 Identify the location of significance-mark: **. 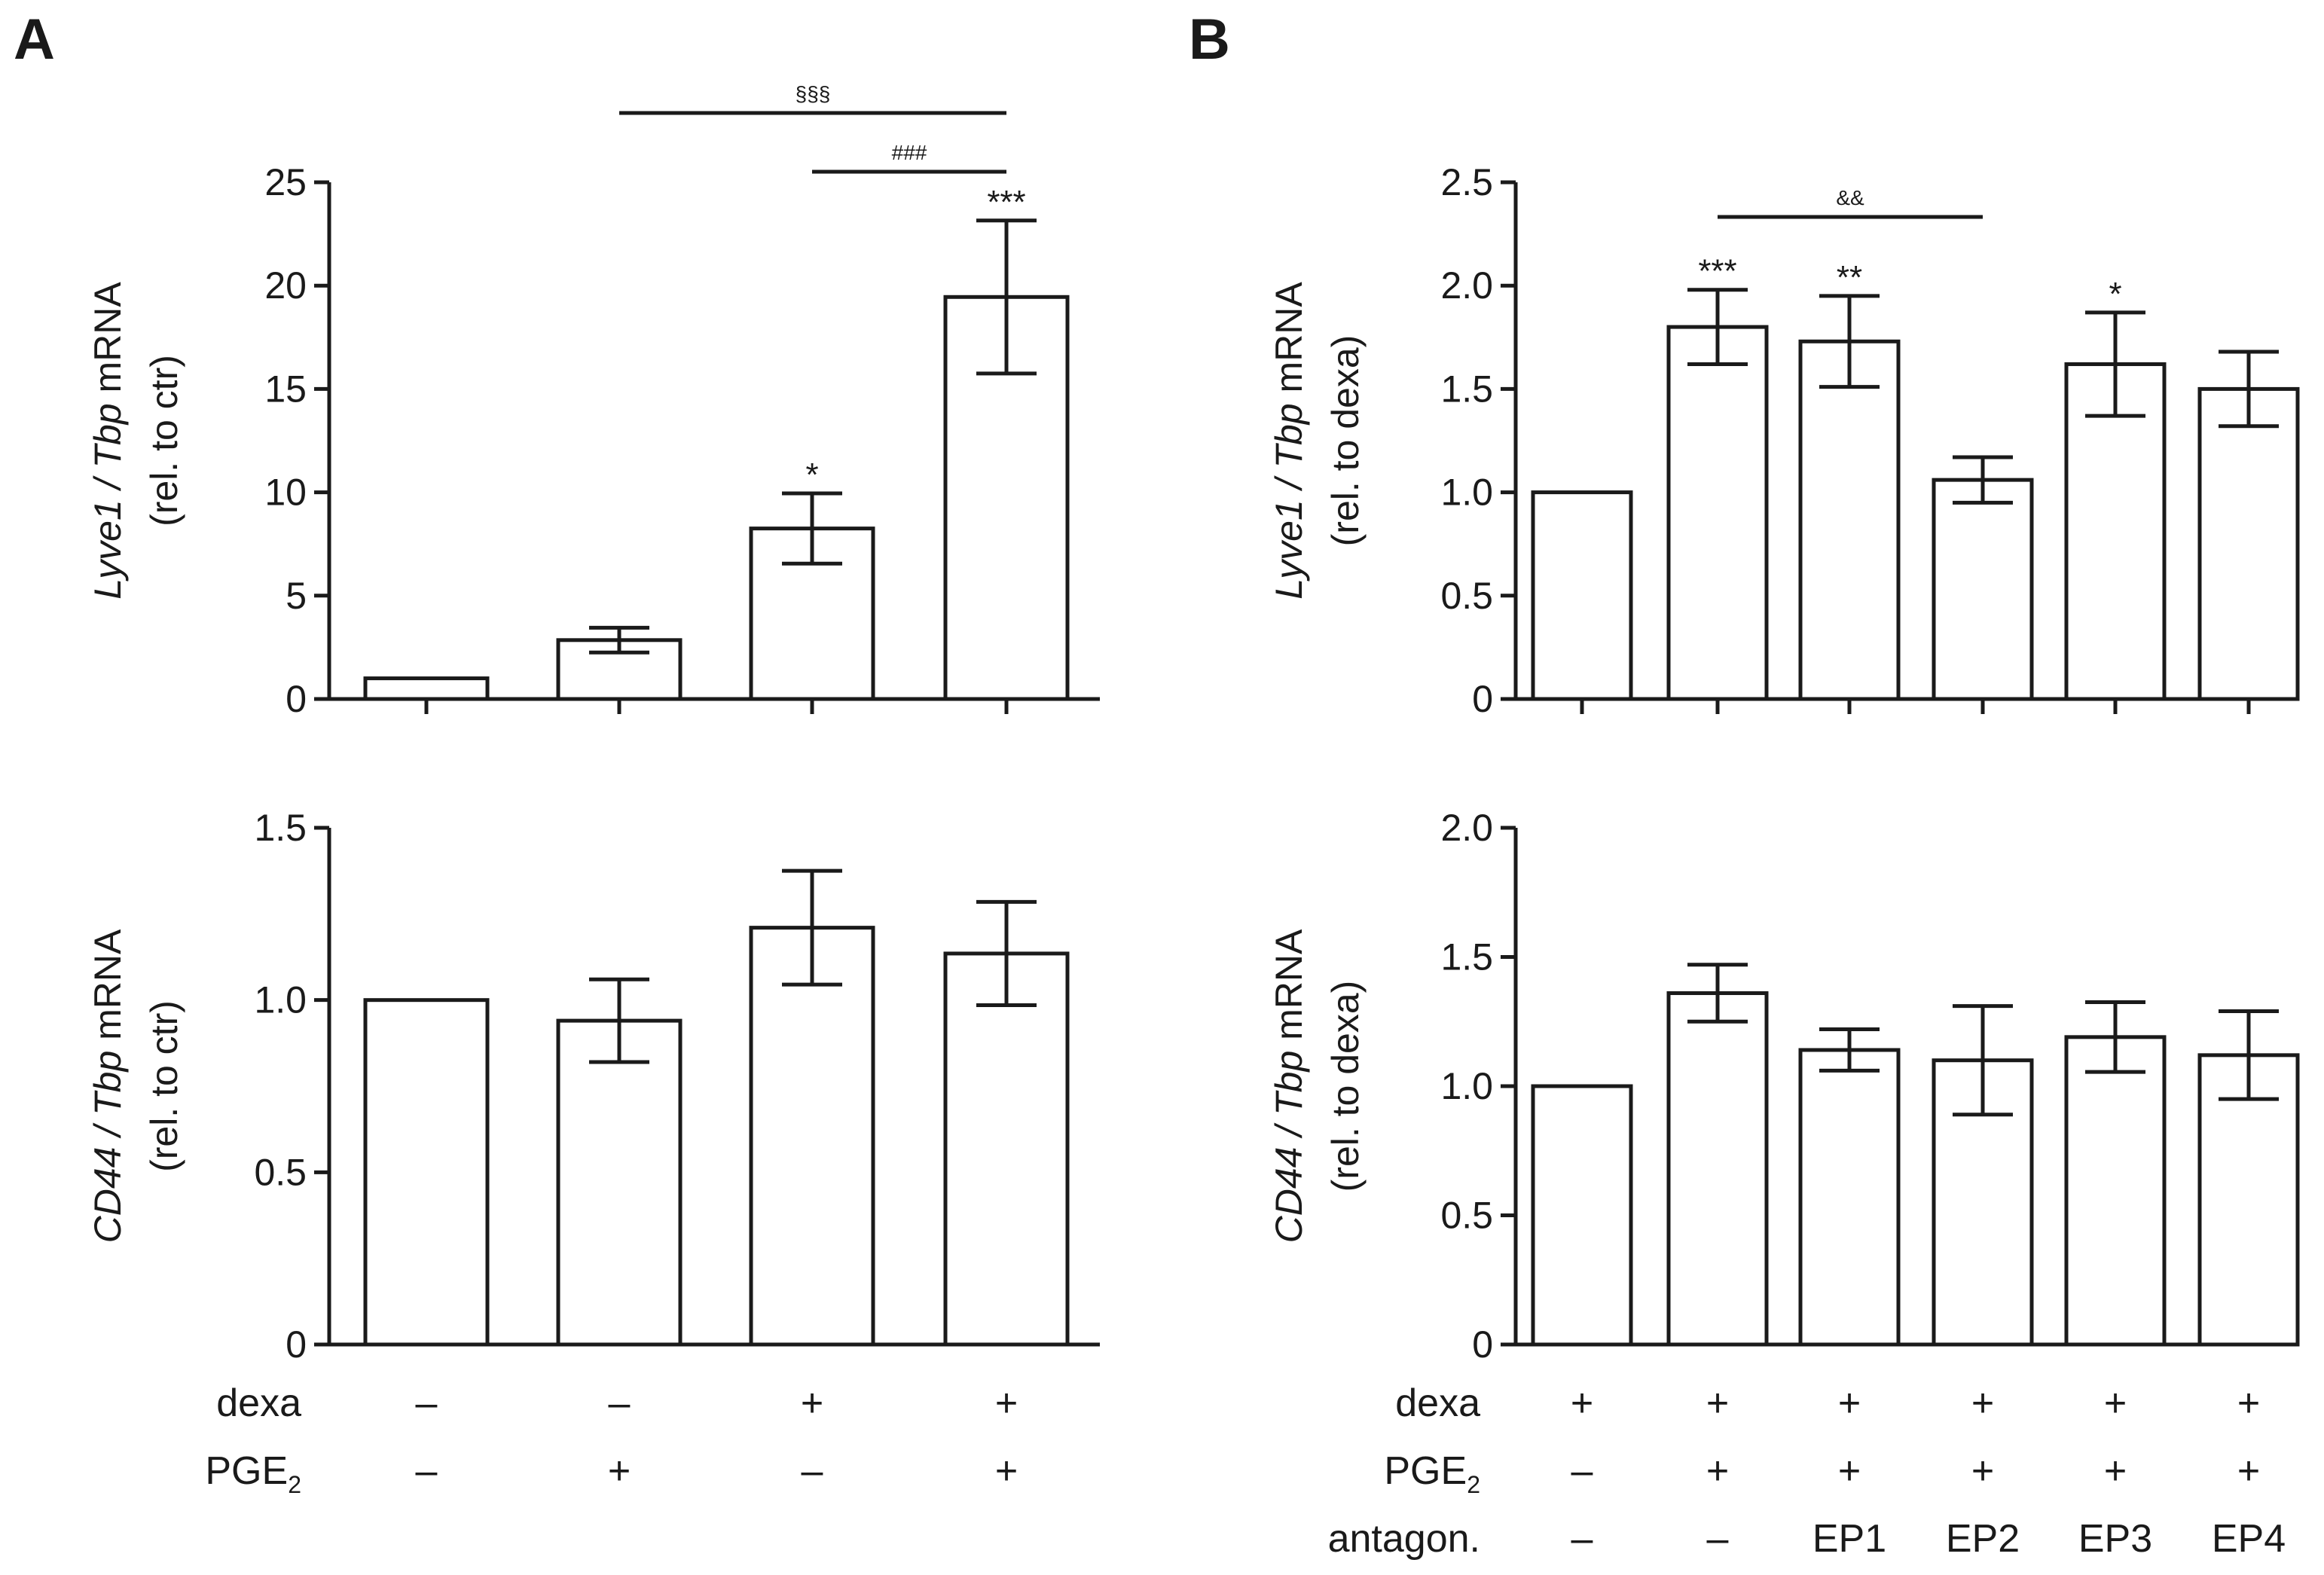
(1850, 277).